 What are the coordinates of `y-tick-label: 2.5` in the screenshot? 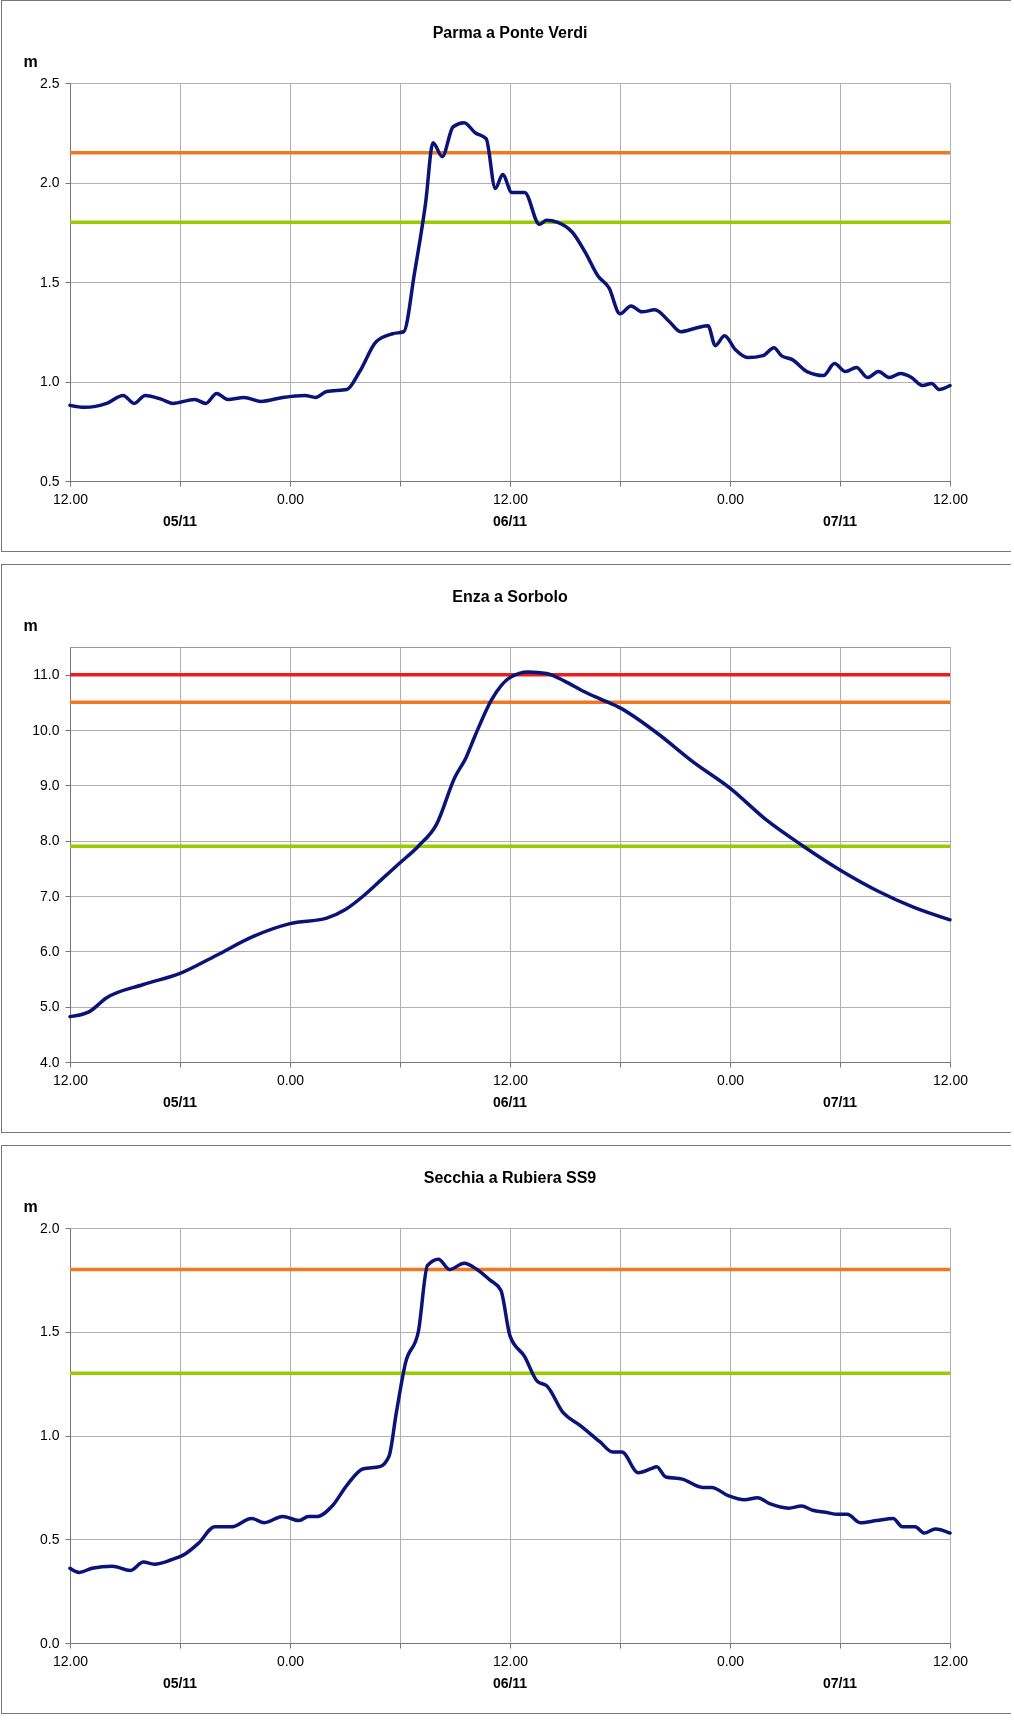 It's located at (50, 82).